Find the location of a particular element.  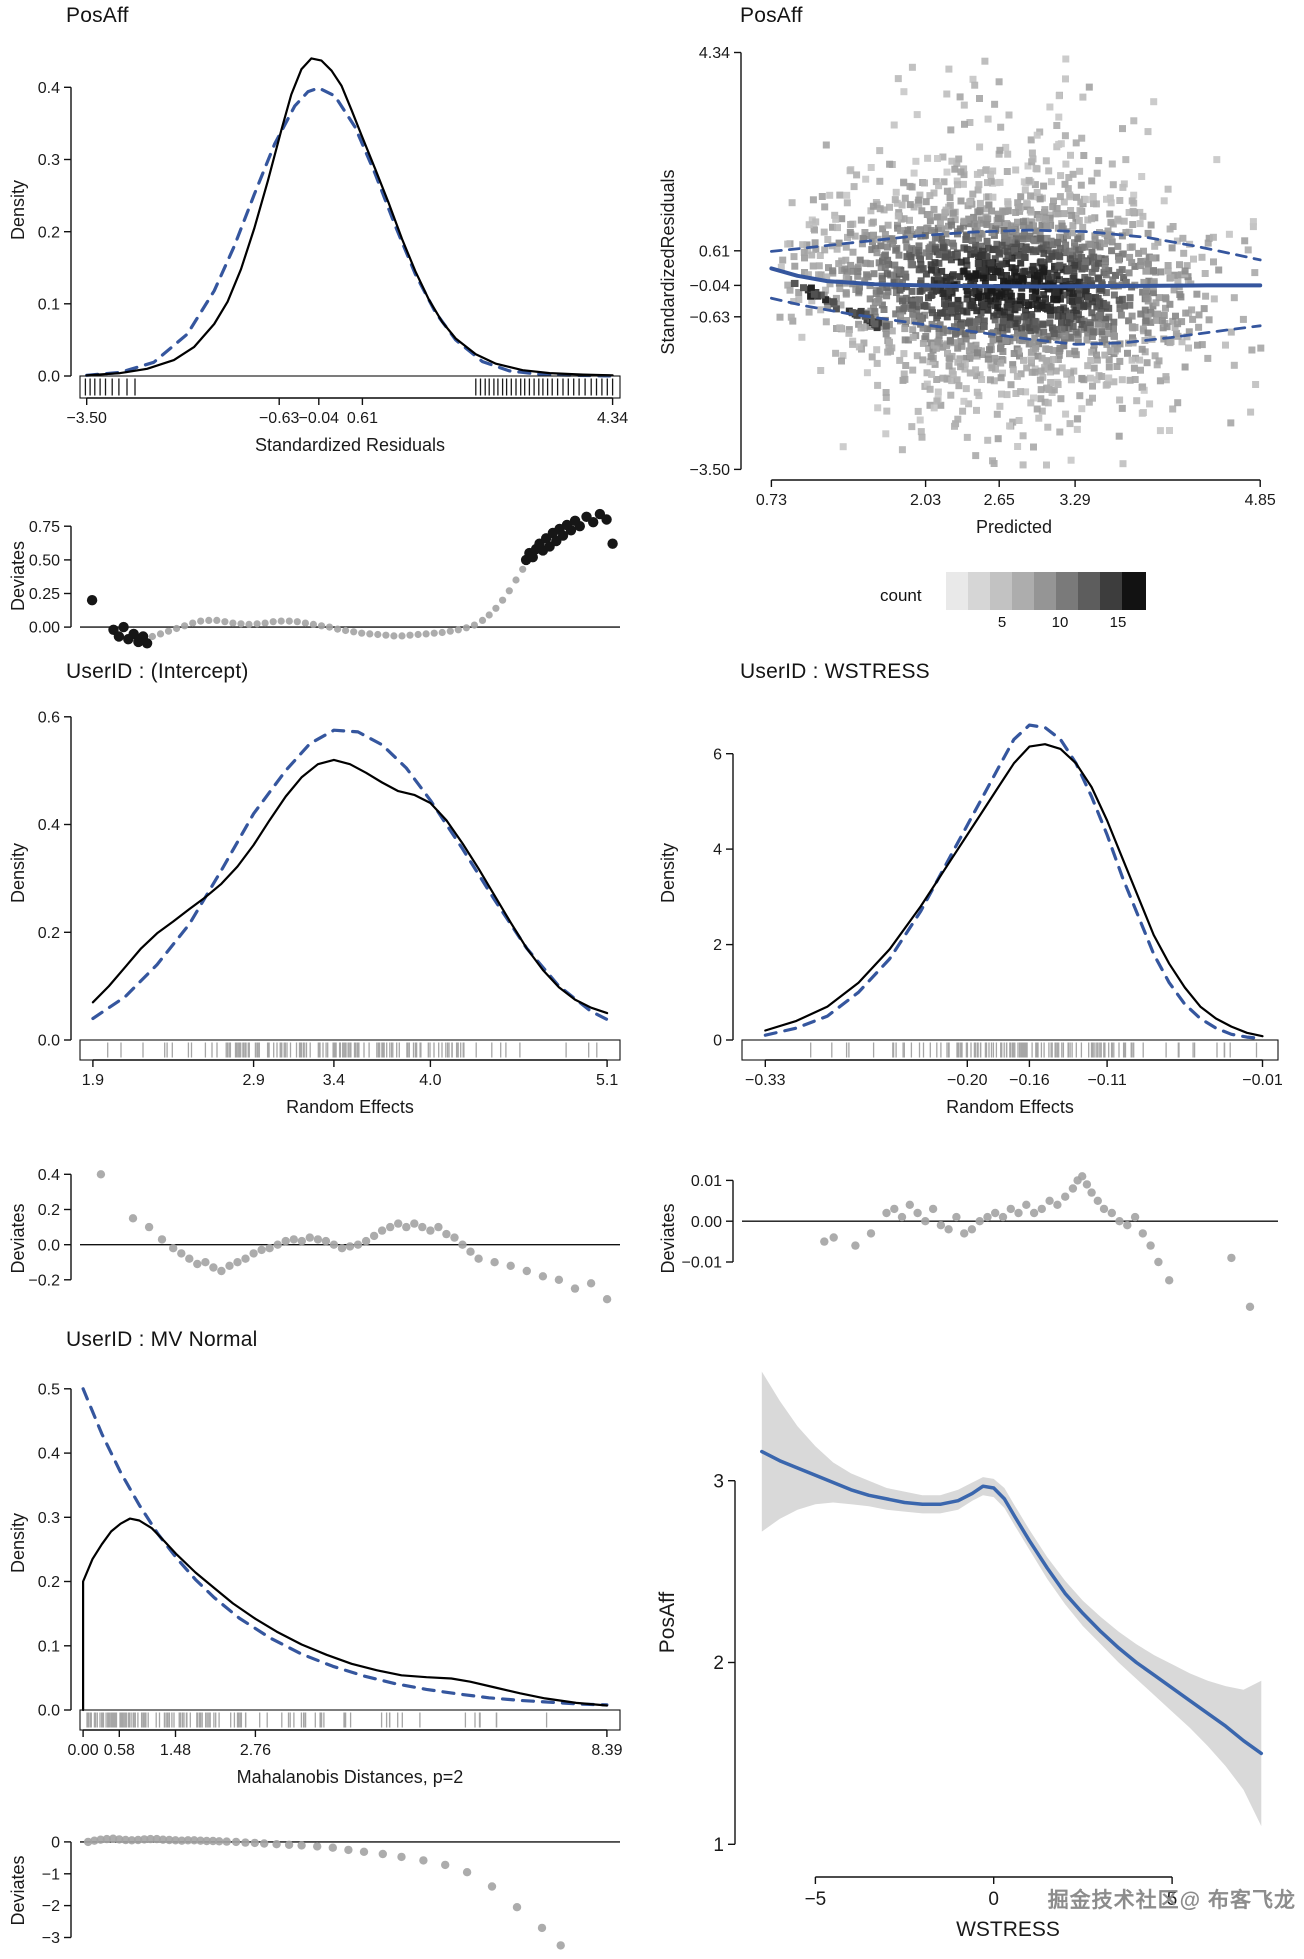

svg-text: Mahalanobis Distances, p=2 is located at coordinates (350, 1777).